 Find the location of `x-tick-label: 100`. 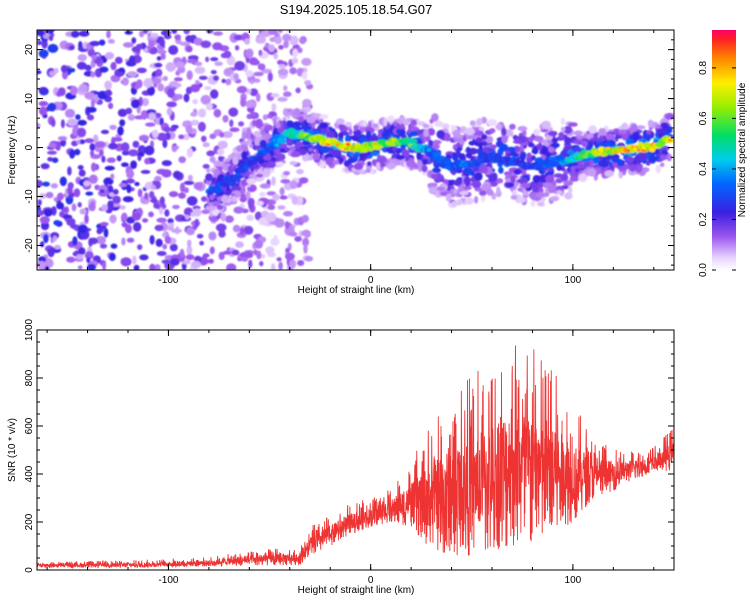

x-tick-label: 100 is located at coordinates (573, 280).